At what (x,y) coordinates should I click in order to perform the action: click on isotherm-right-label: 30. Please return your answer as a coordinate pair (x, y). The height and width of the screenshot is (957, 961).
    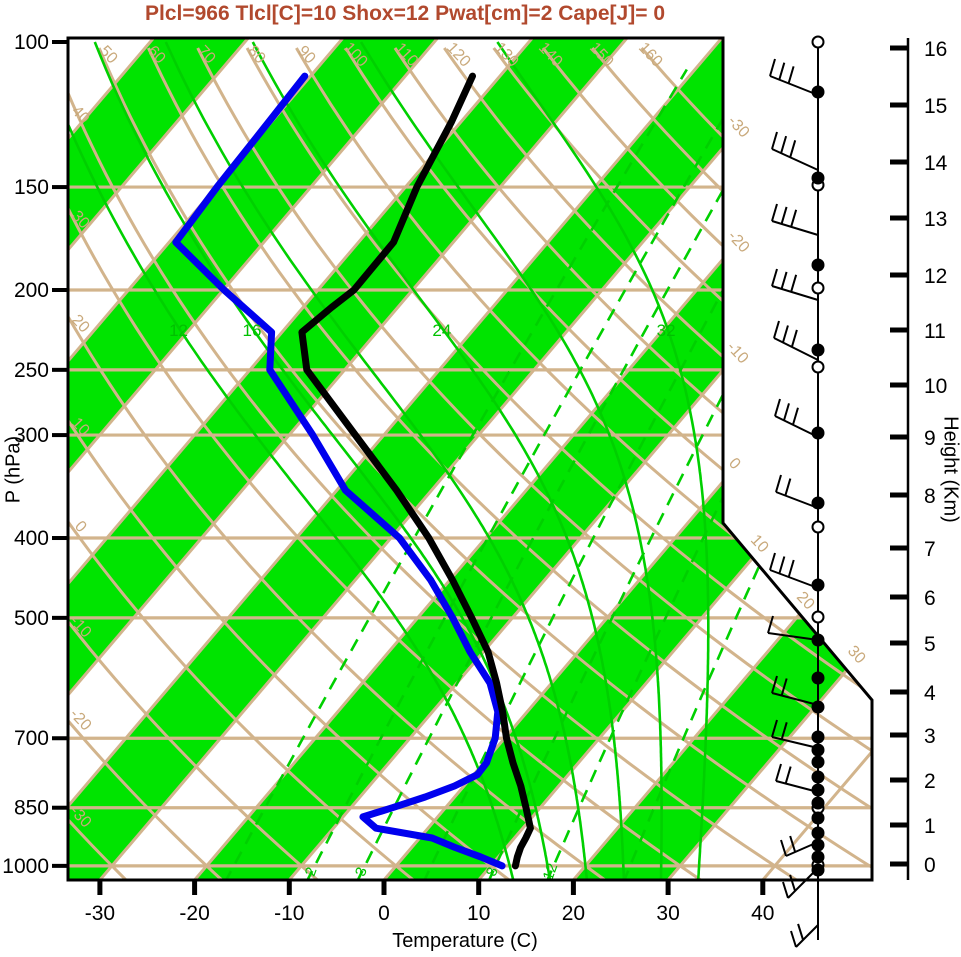
    Looking at the image, I should click on (856, 655).